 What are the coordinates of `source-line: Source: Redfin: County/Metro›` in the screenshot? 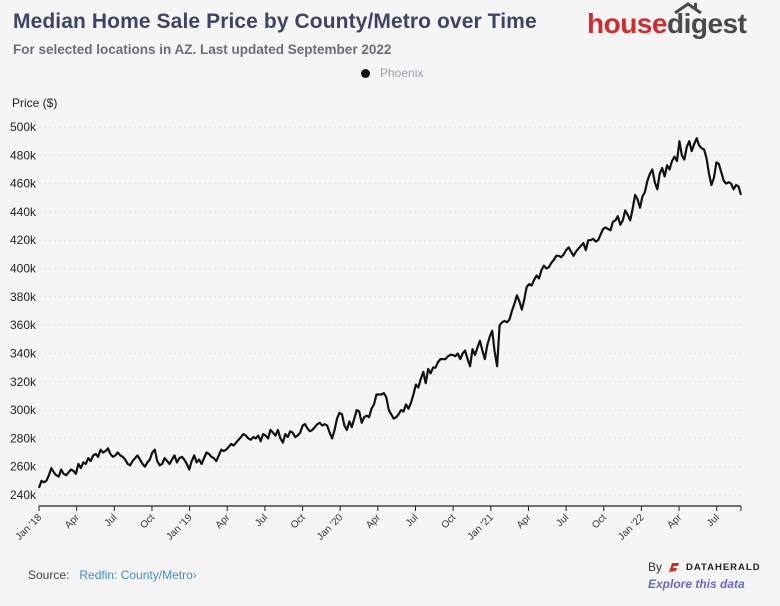 It's located at (112, 575).